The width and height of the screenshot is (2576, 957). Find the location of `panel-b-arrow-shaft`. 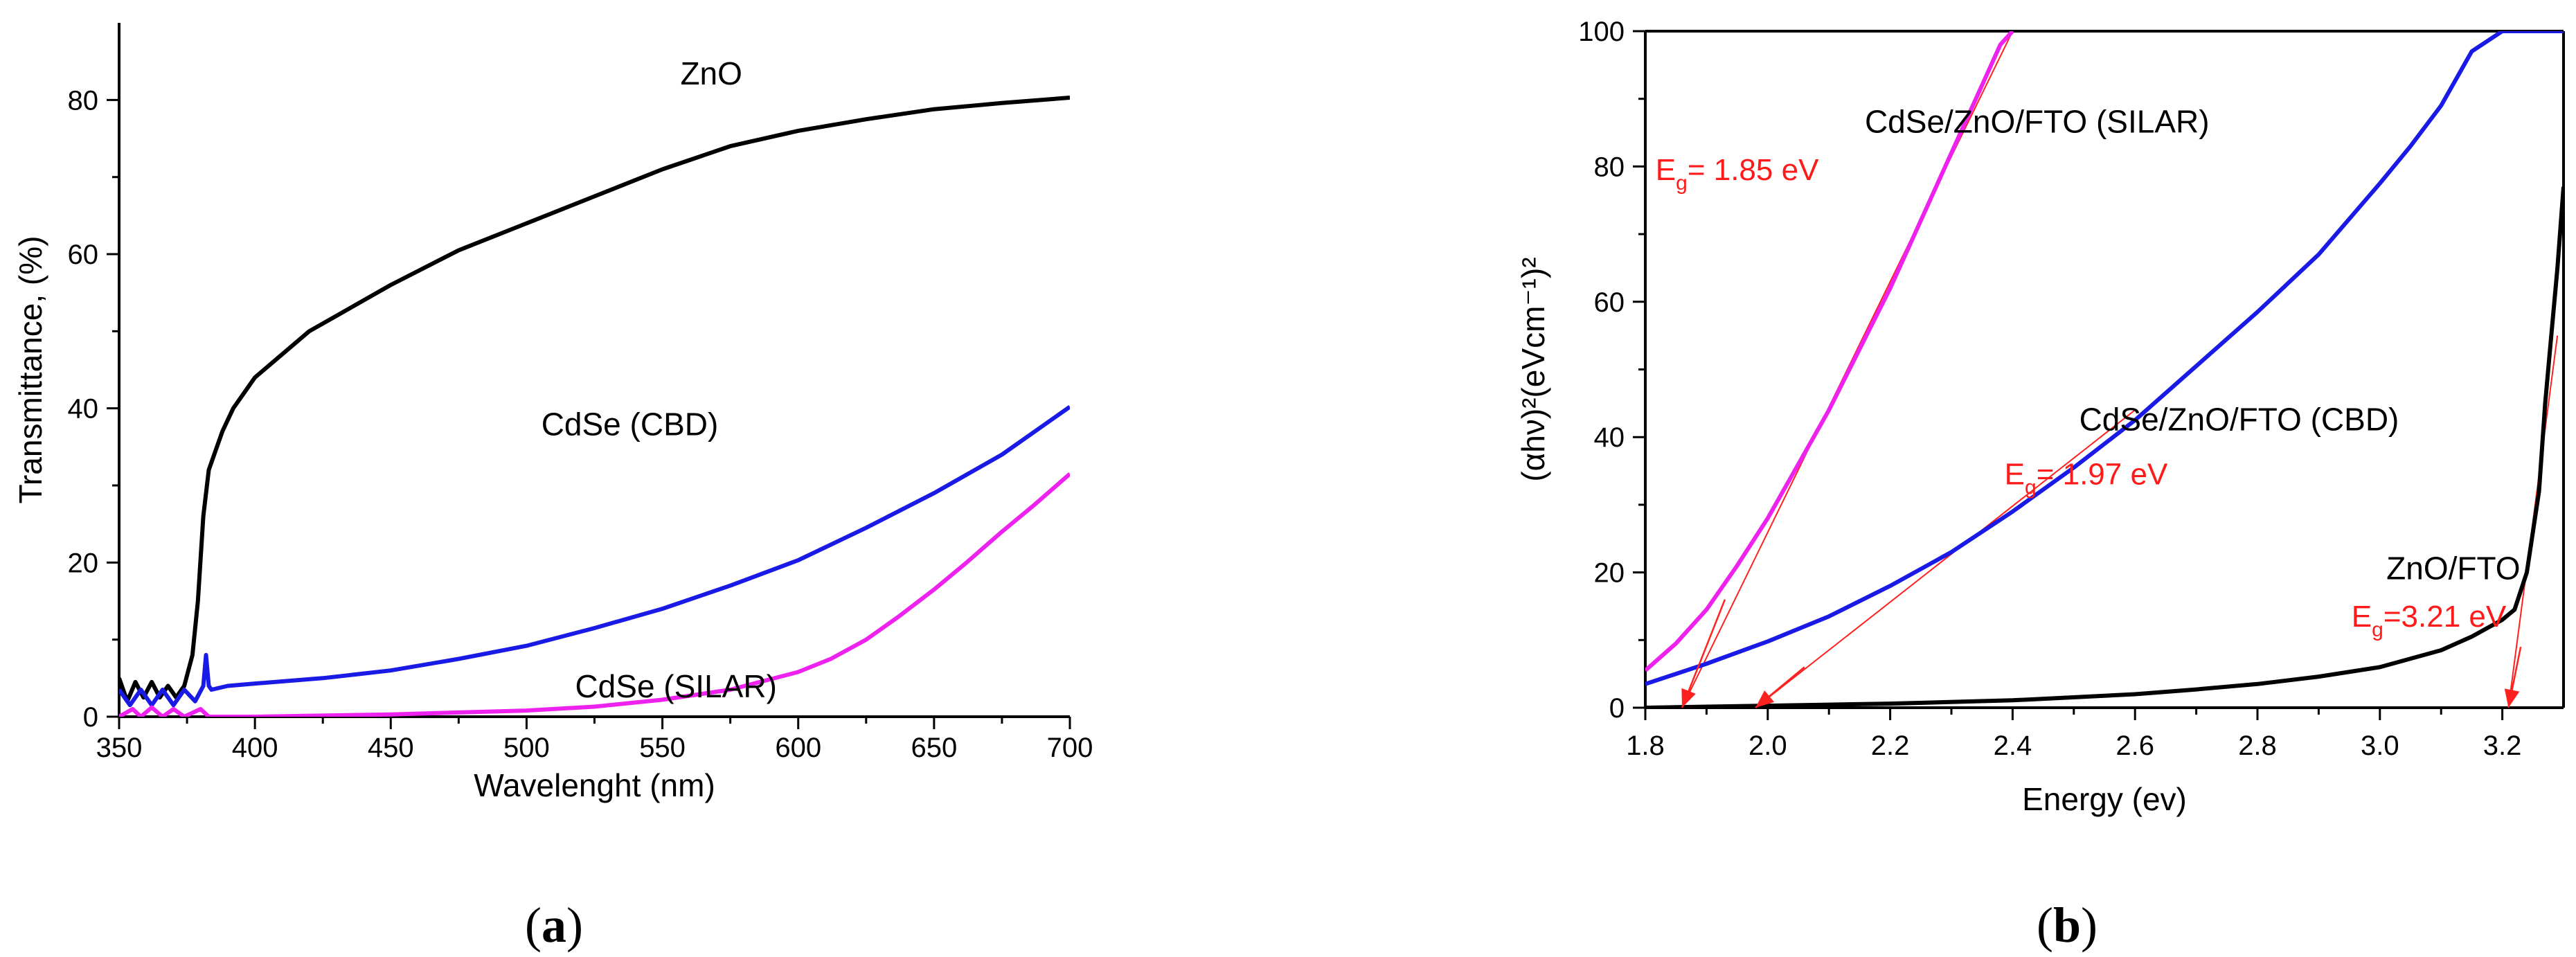

panel-b-arrow-shaft is located at coordinates (1703, 653).